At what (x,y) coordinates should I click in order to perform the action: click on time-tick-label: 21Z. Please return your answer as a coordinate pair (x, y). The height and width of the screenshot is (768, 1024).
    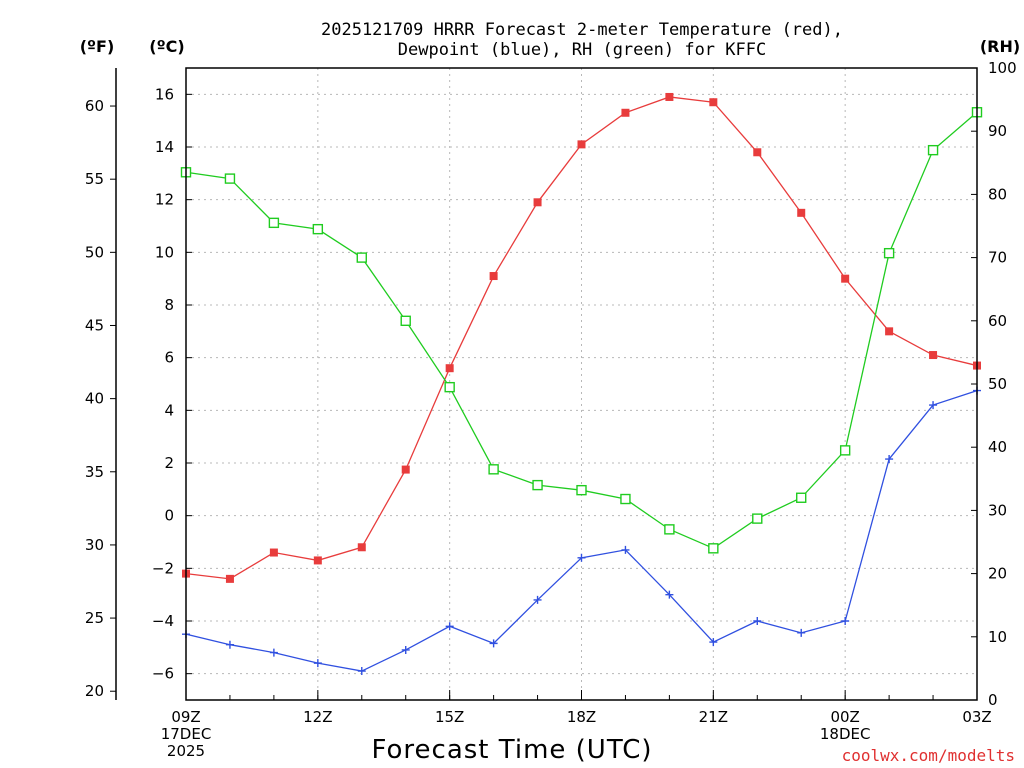
    Looking at the image, I should click on (713, 717).